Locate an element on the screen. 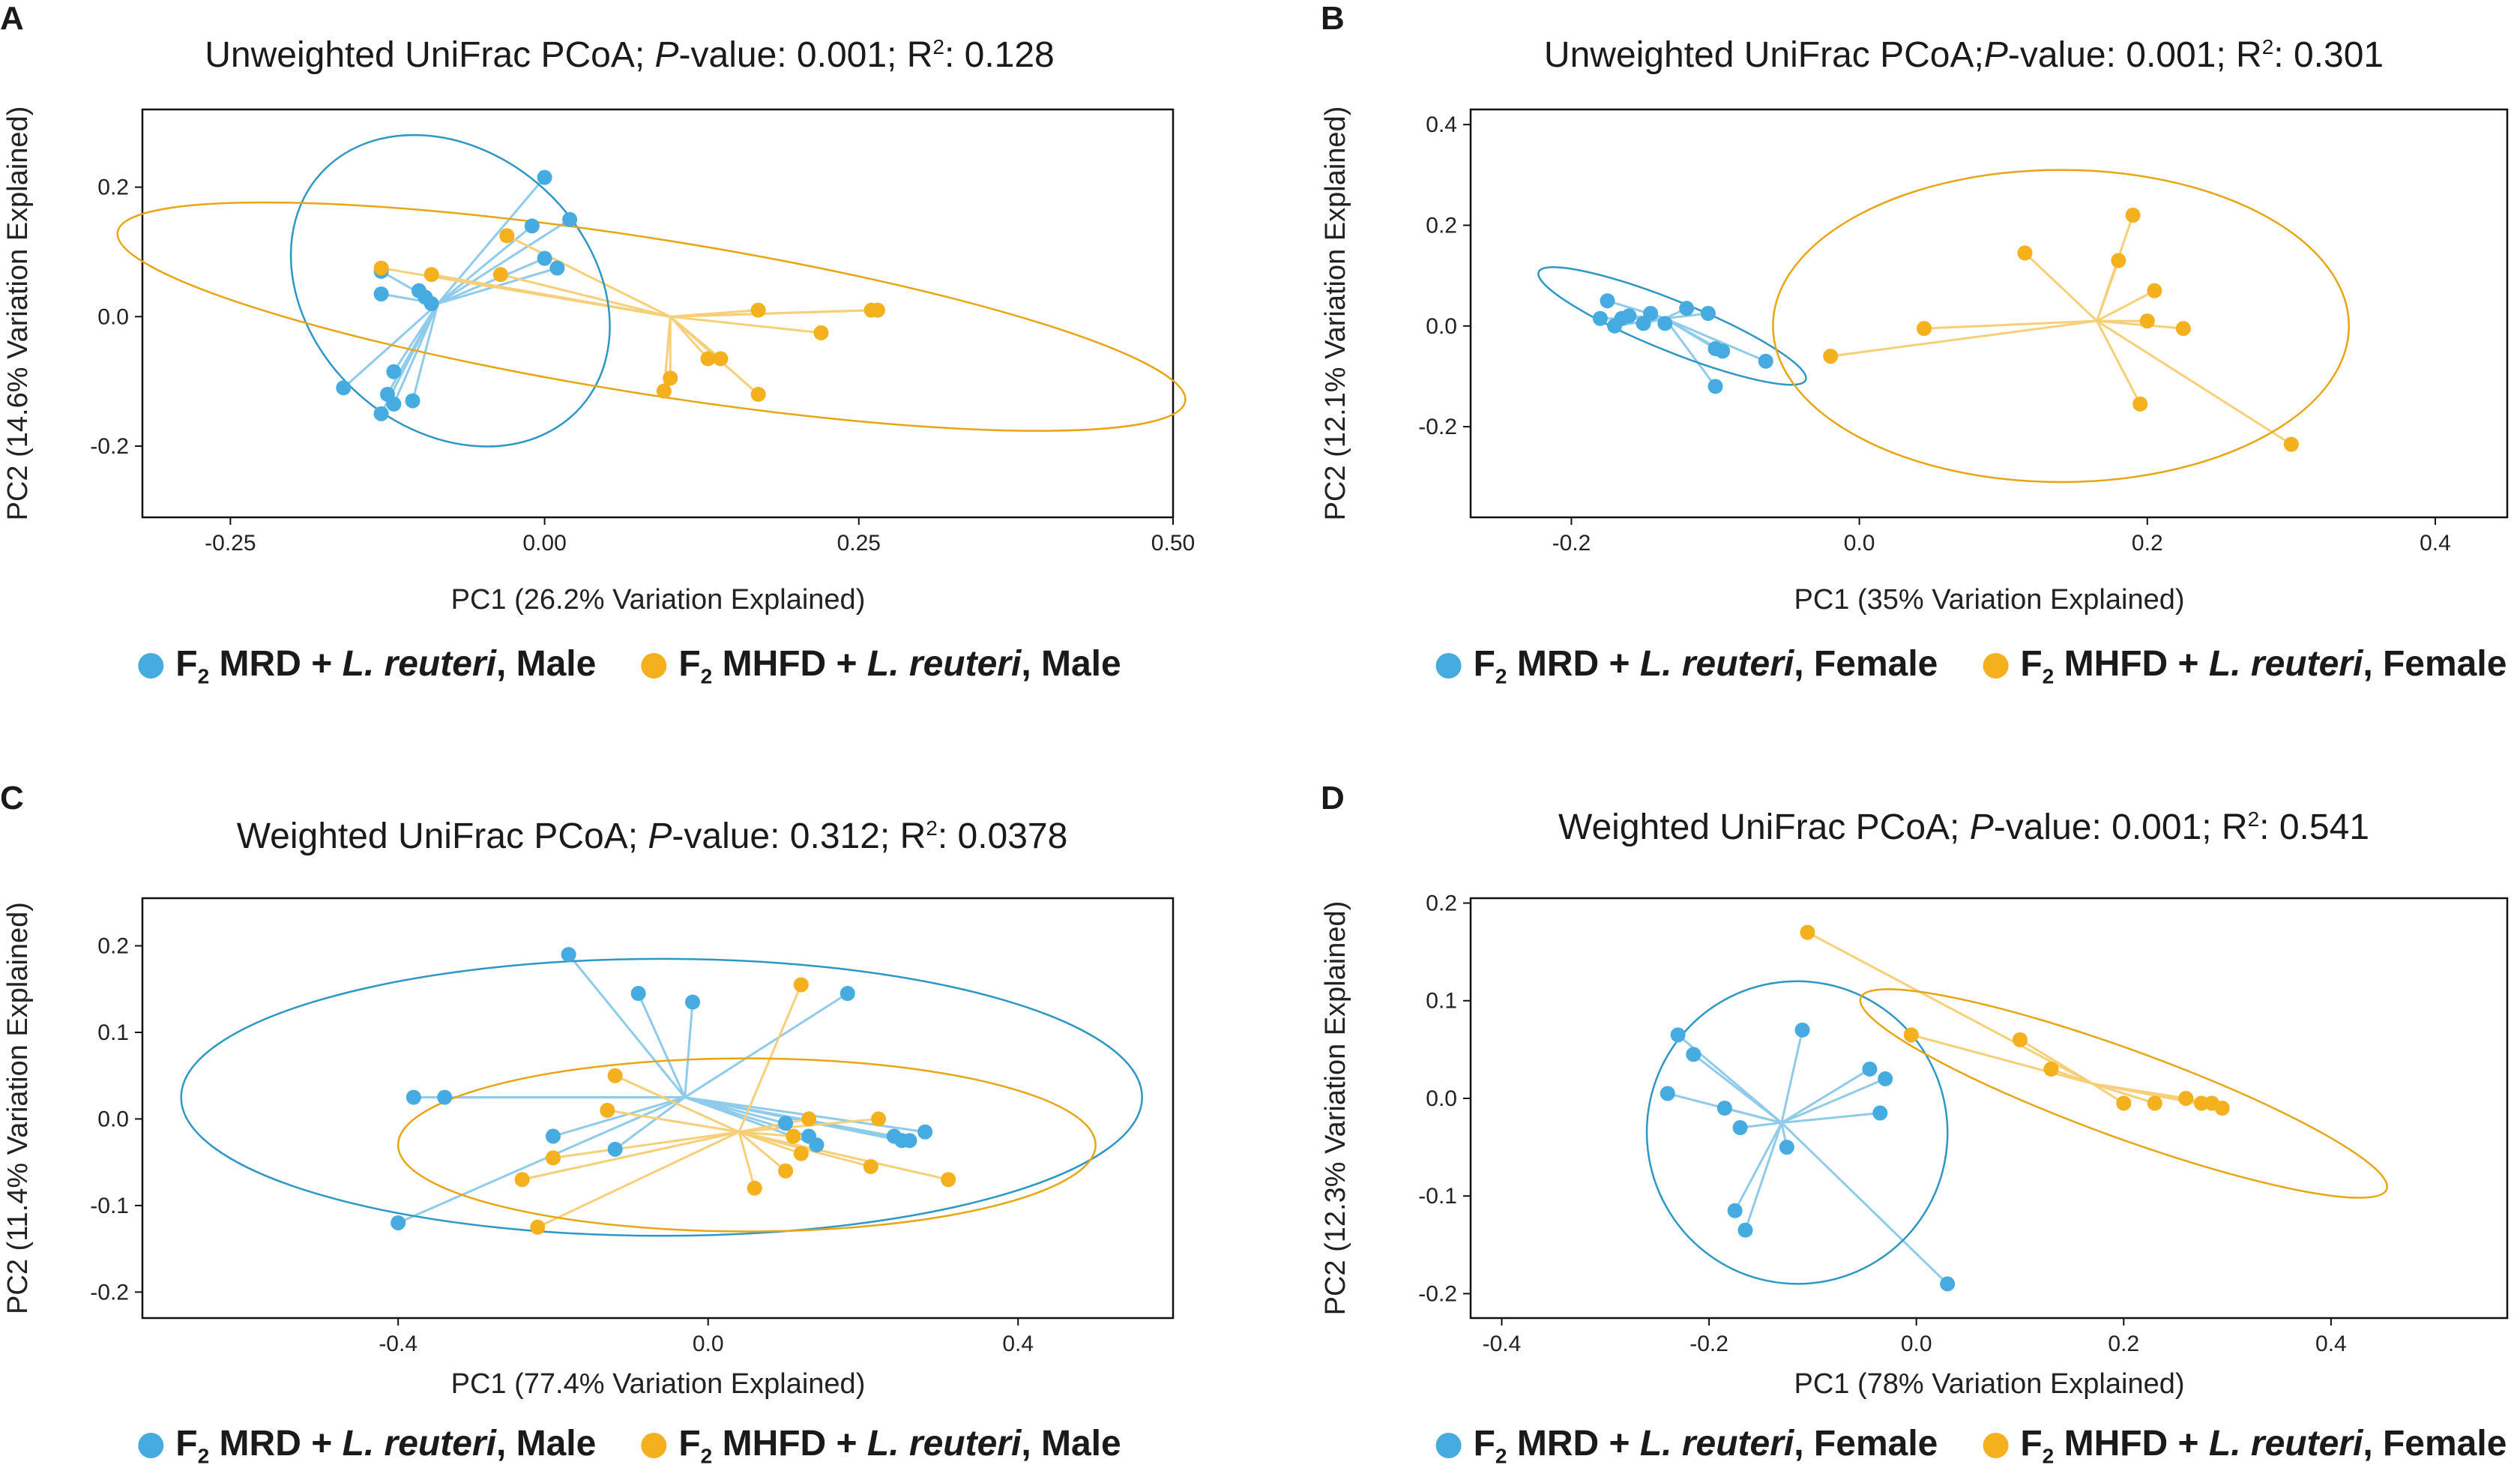  legend-item-mrd: F2 MRD + L. reuteri, Female is located at coordinates (1686, 1446).